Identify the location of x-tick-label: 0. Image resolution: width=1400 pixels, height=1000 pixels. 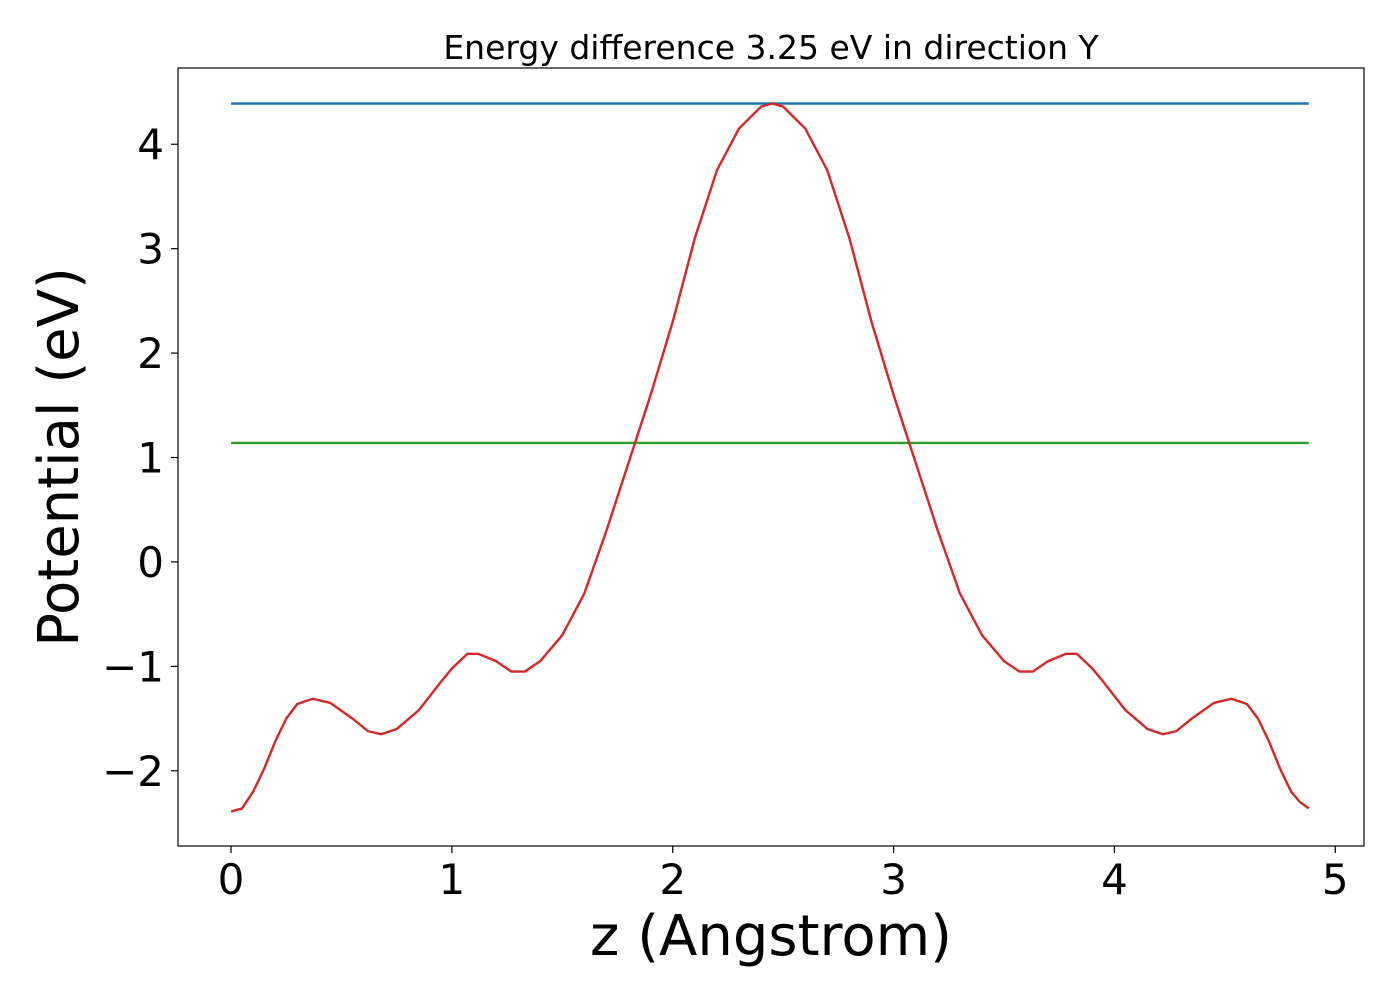
(231, 879).